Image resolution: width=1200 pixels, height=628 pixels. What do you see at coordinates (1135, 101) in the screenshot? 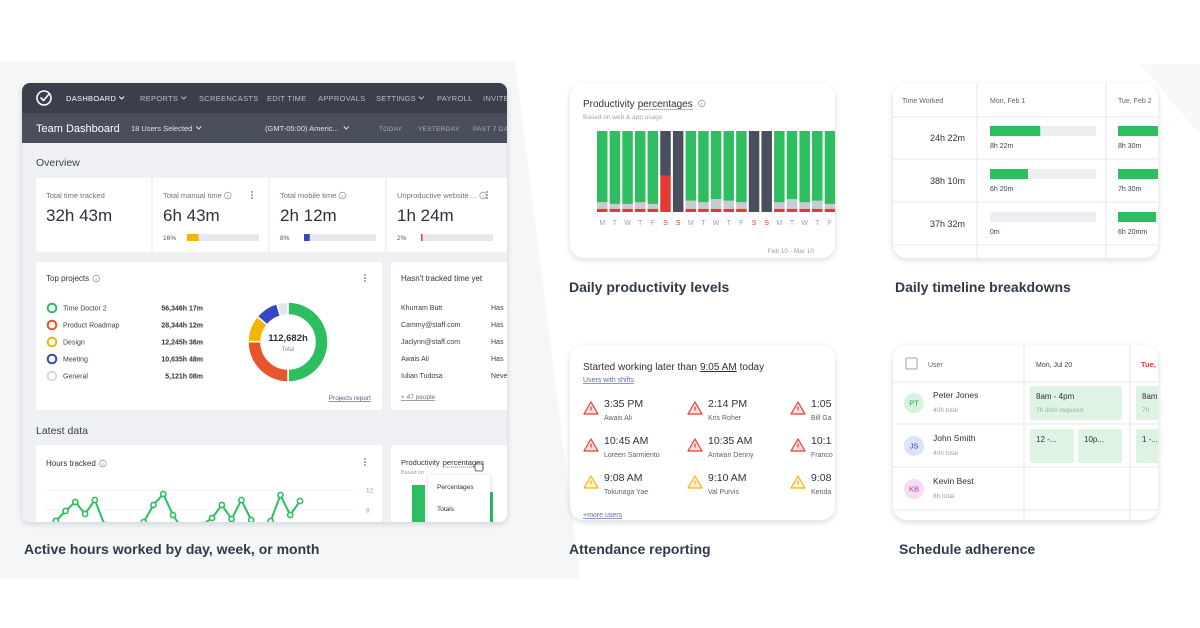
I see `column-header: Tue, Feb 2` at bounding box center [1135, 101].